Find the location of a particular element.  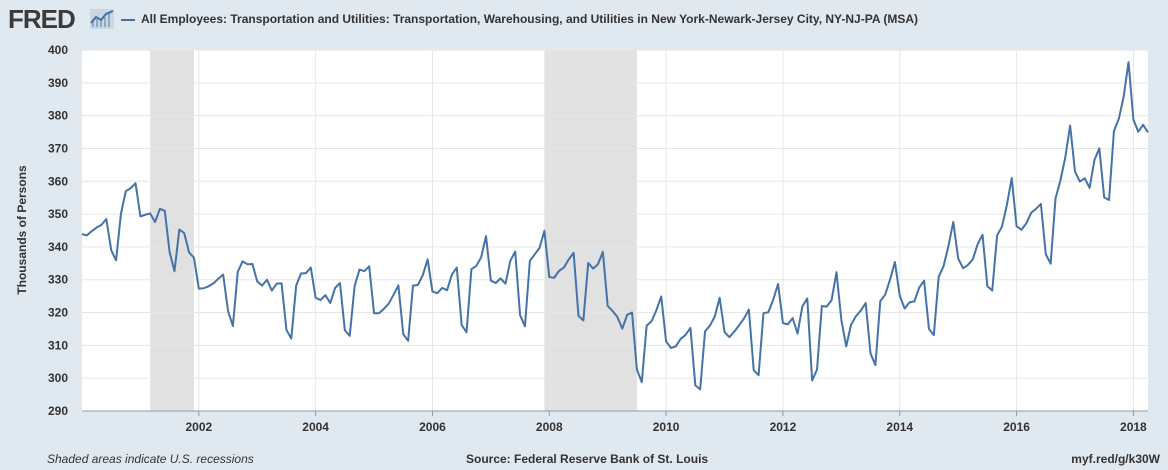

legend-swatch is located at coordinates (128, 20).